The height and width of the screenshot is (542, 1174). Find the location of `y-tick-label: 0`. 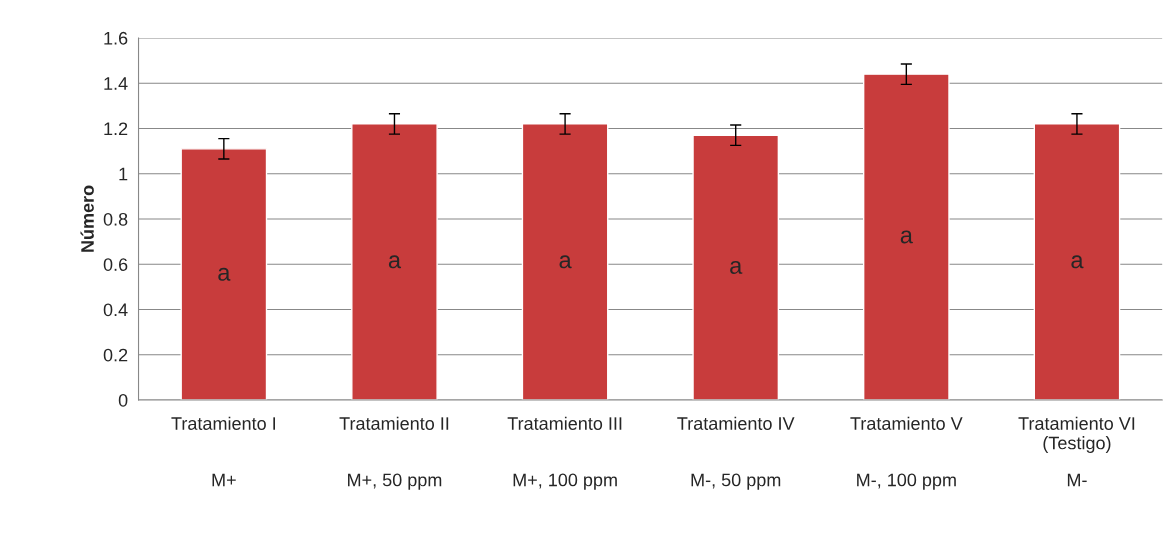

y-tick-label: 0 is located at coordinates (123, 400).